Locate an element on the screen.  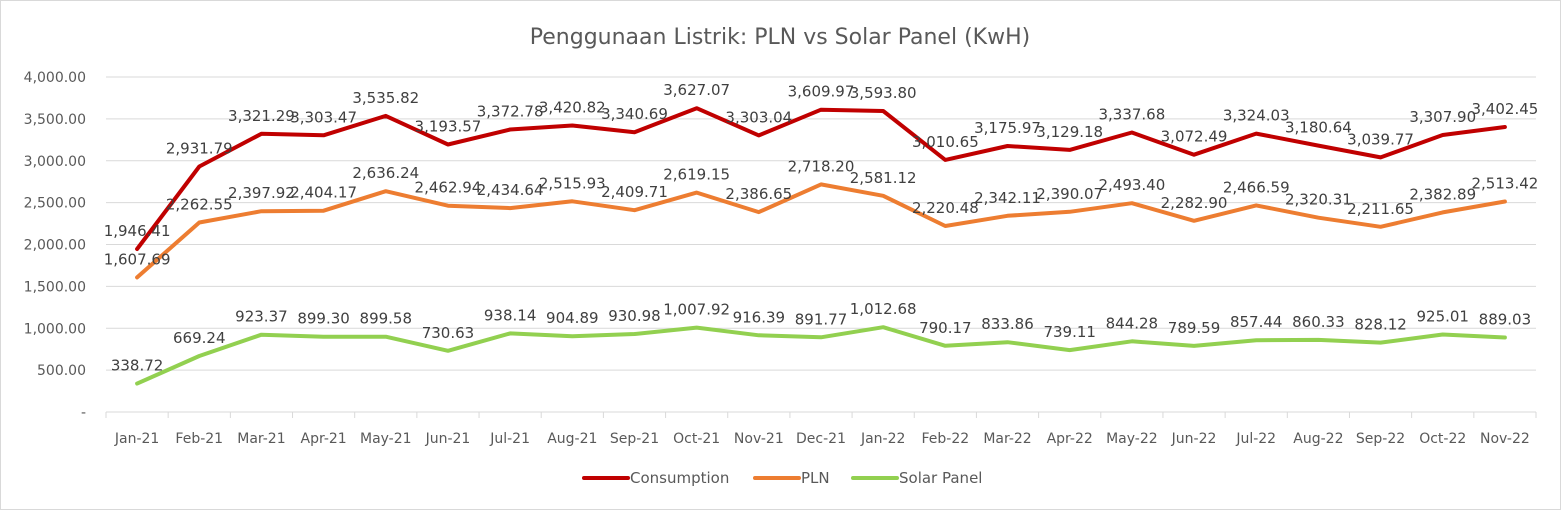
solar-panel-data-label: 1,012.68 is located at coordinates (883, 309).